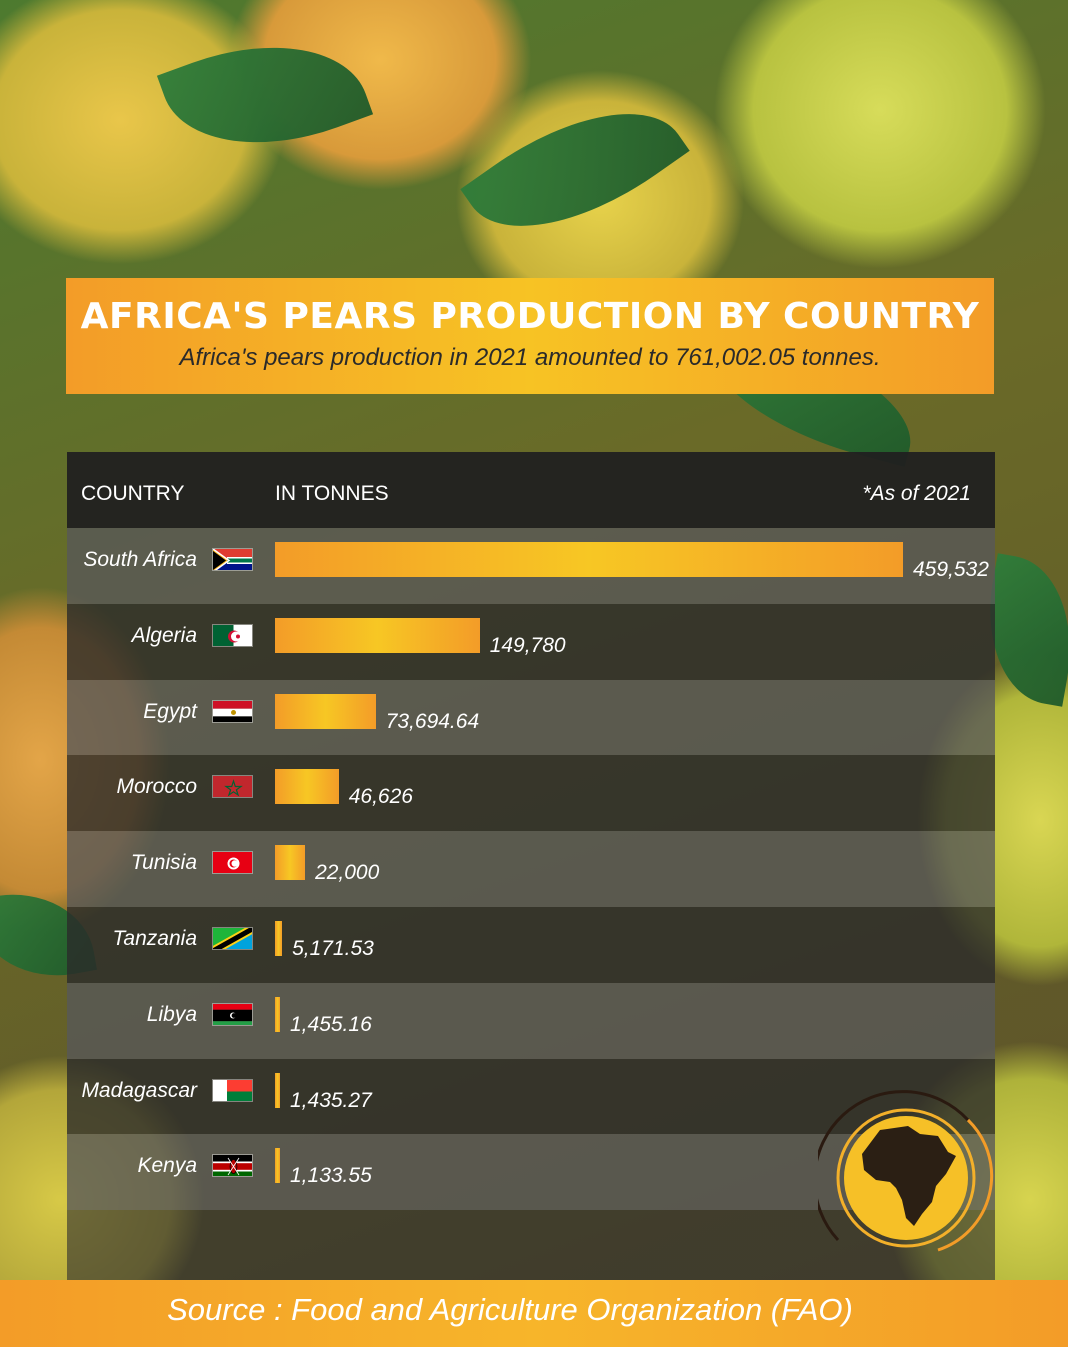 The height and width of the screenshot is (1347, 1068). What do you see at coordinates (163, 863) in the screenshot?
I see `country-label: Tunisia` at bounding box center [163, 863].